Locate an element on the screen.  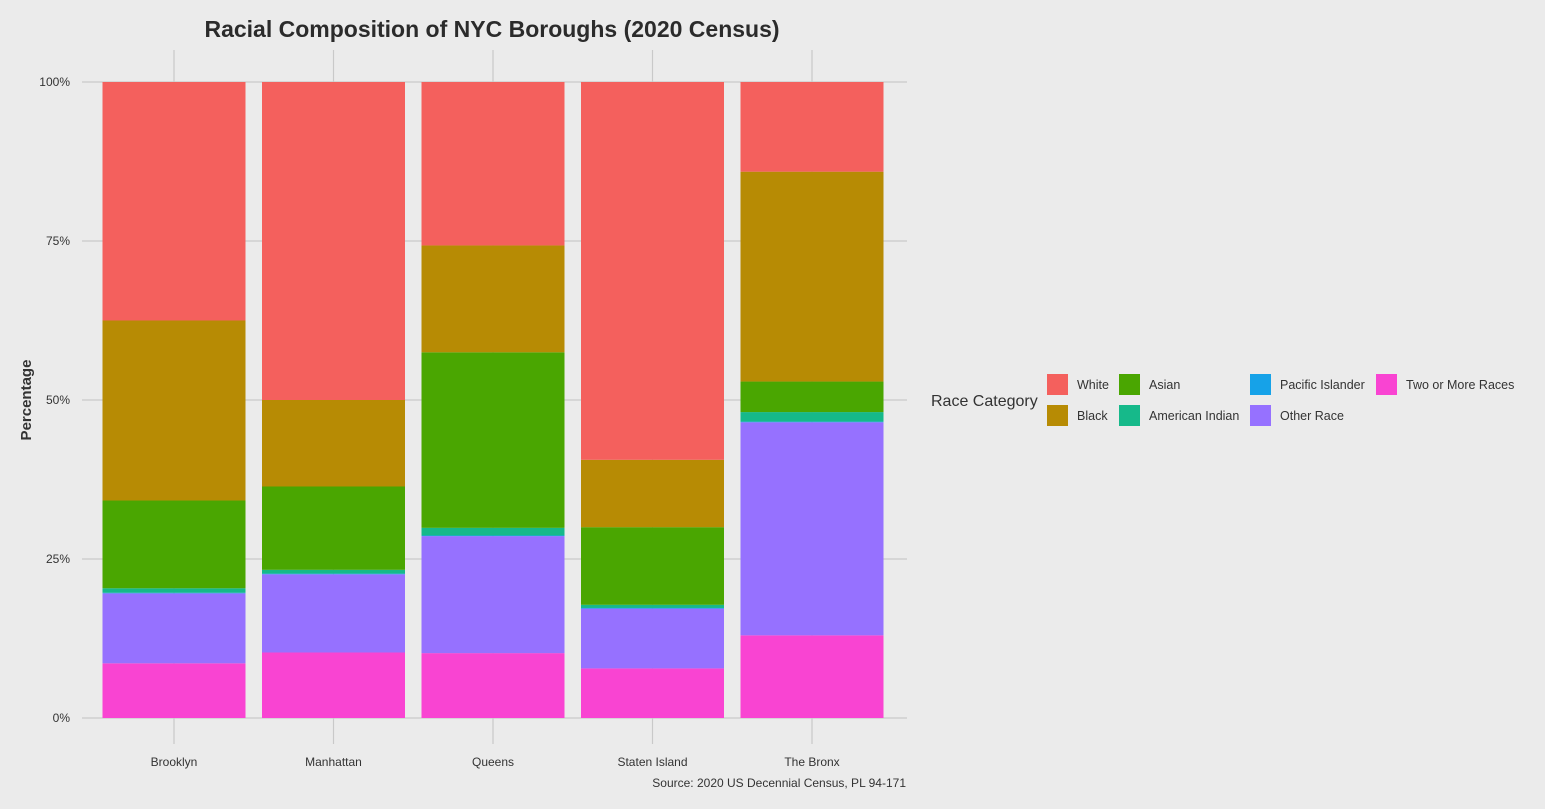
x-tick-label: The Bronx is located at coordinates (811, 762).